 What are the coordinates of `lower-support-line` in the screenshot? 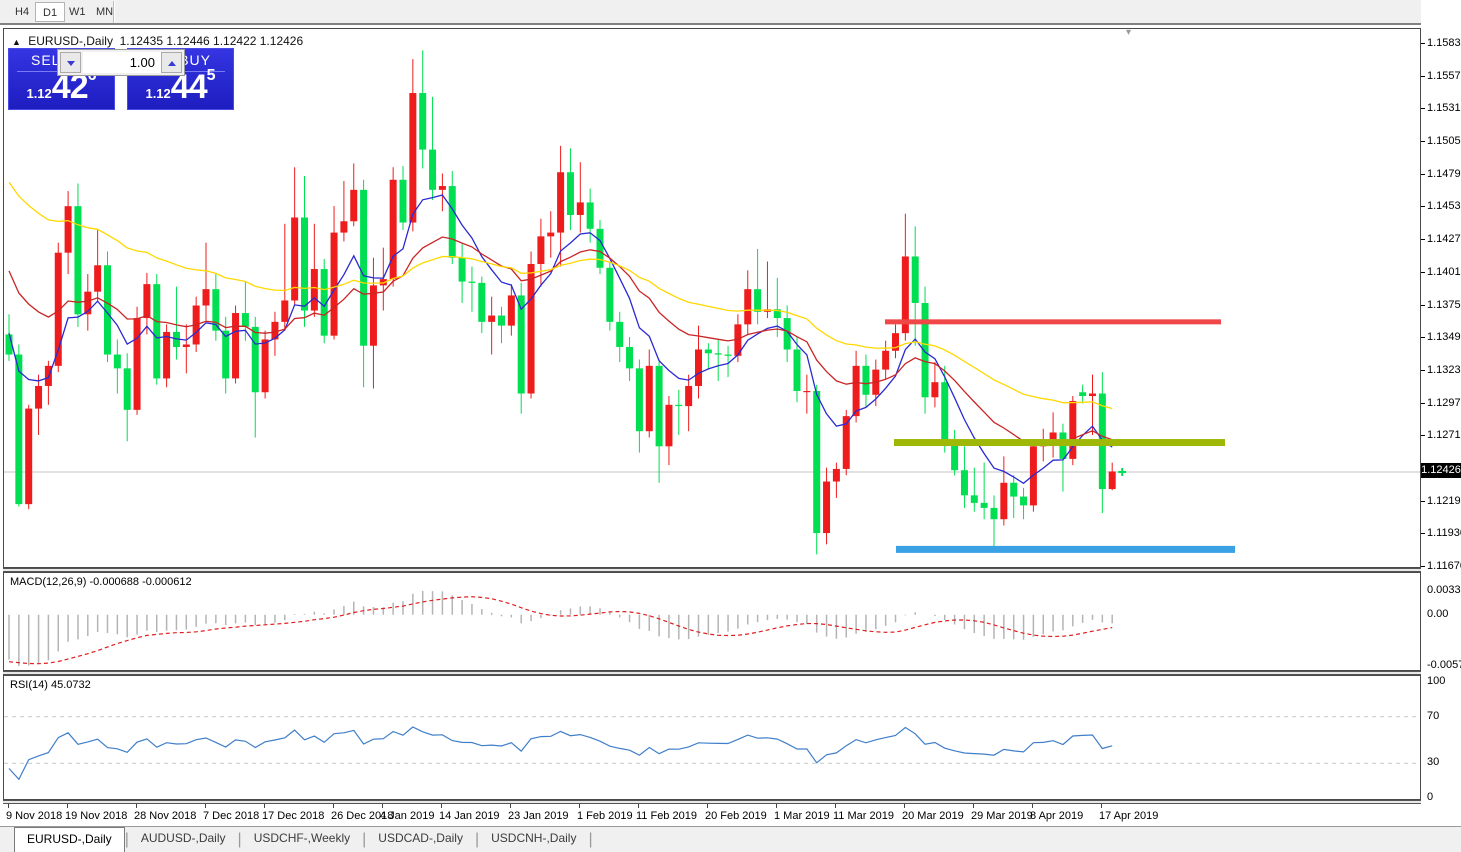 It's located at (1065, 549).